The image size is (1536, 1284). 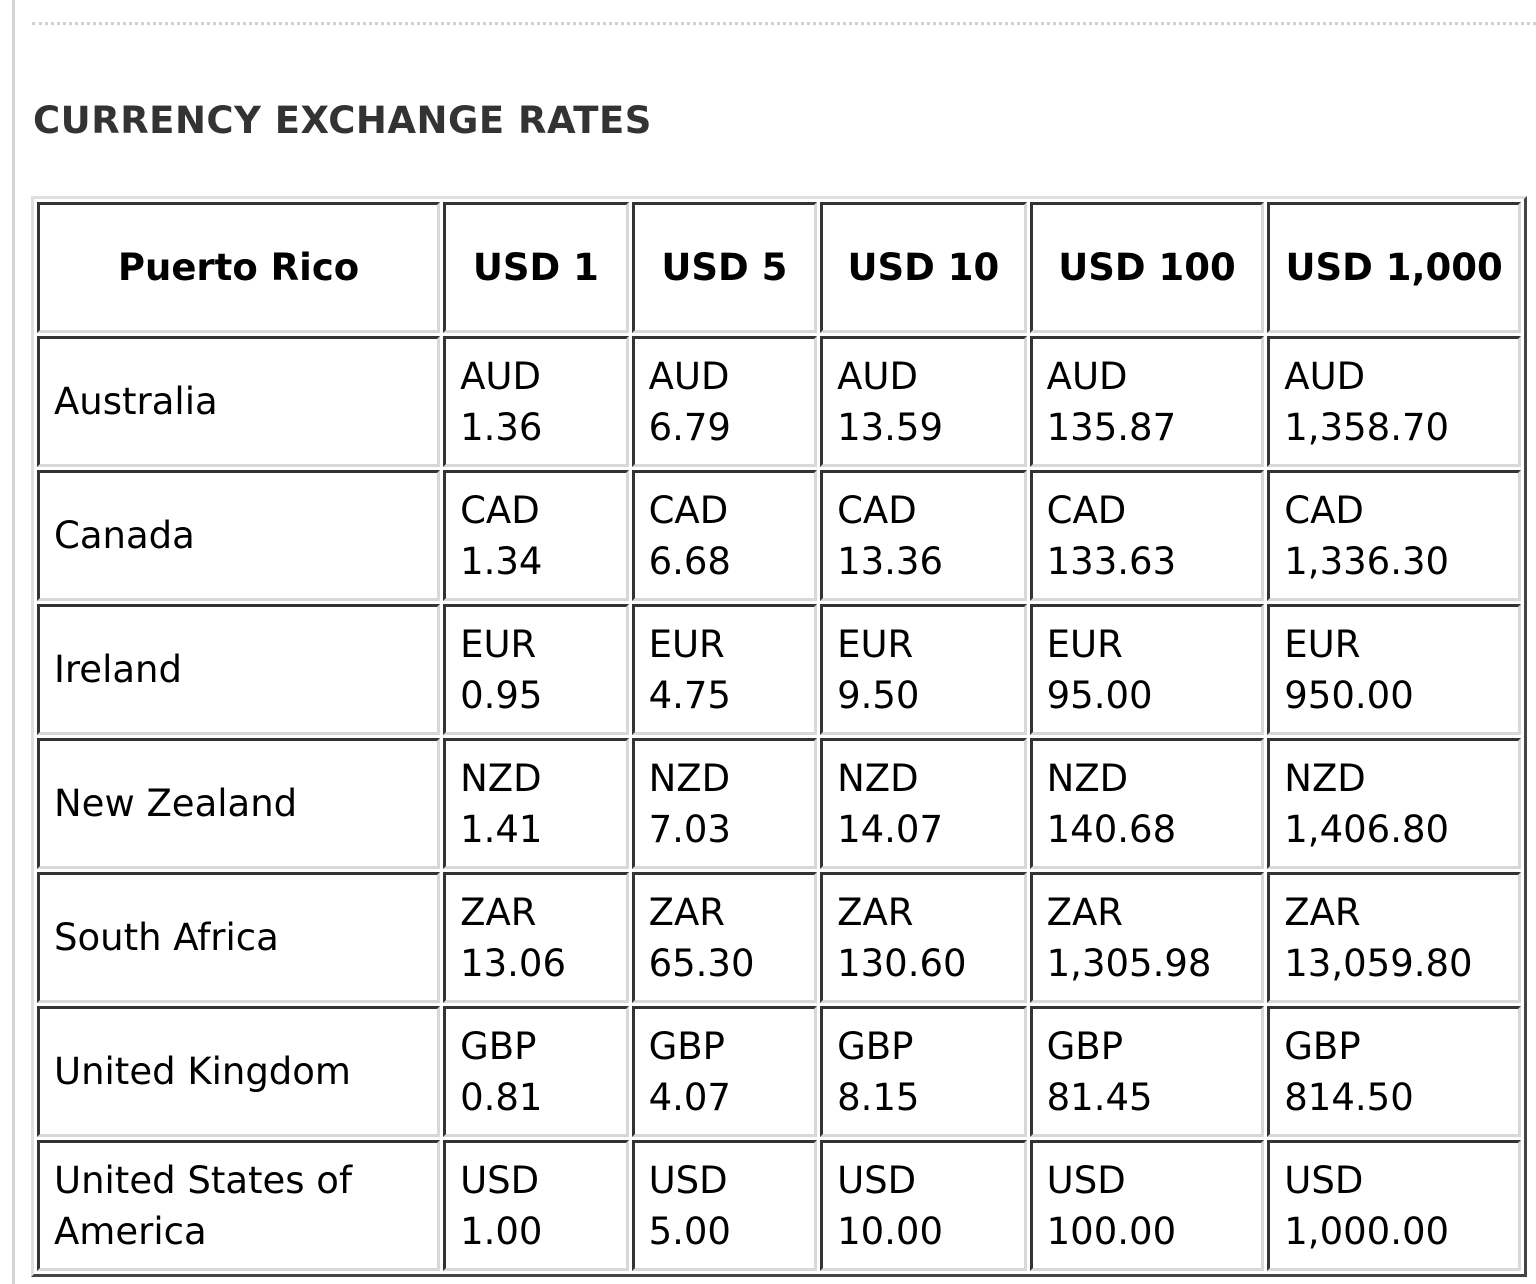 What do you see at coordinates (923, 937) in the screenshot?
I see `rate-cell: ZAR 130.60` at bounding box center [923, 937].